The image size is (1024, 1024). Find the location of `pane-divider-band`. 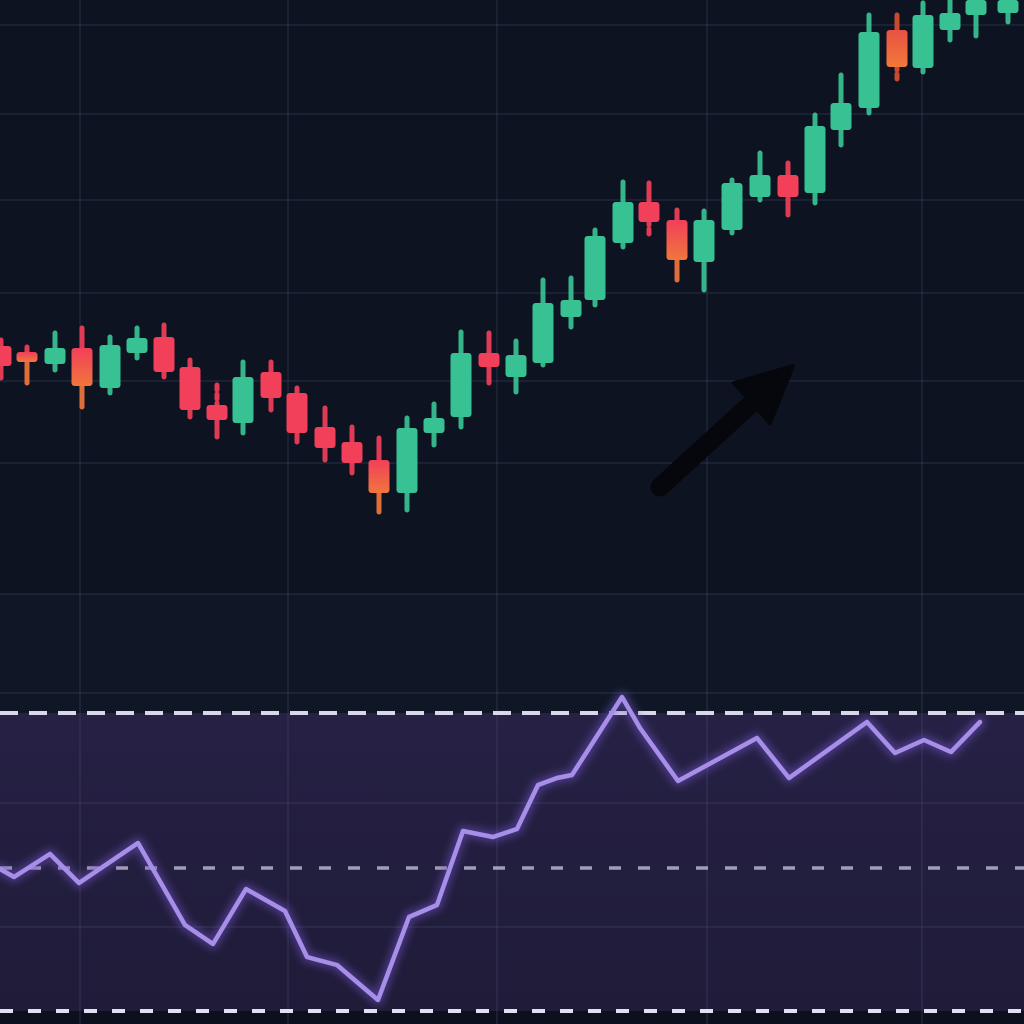

pane-divider-band is located at coordinates (512, 653).